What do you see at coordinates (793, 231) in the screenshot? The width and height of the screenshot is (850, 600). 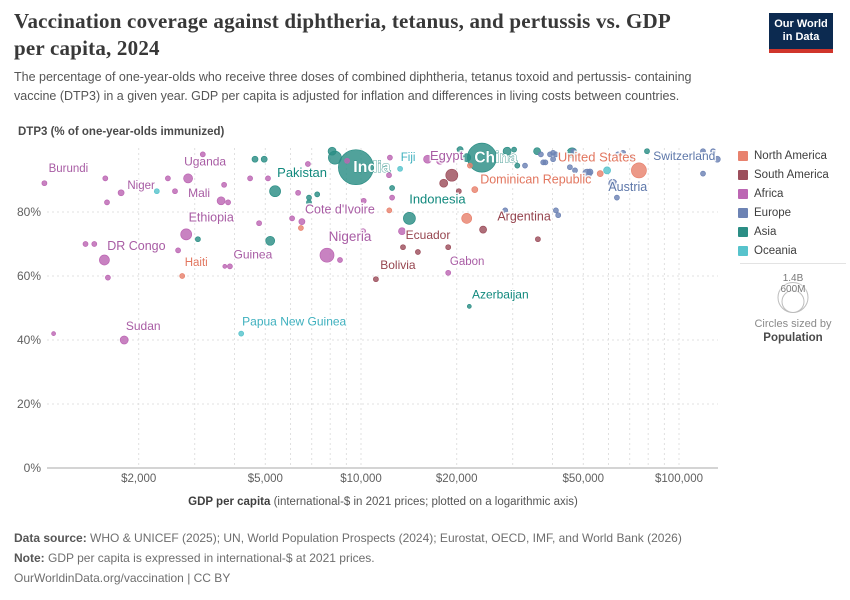 I see `legend-item-asia: Asia` at bounding box center [793, 231].